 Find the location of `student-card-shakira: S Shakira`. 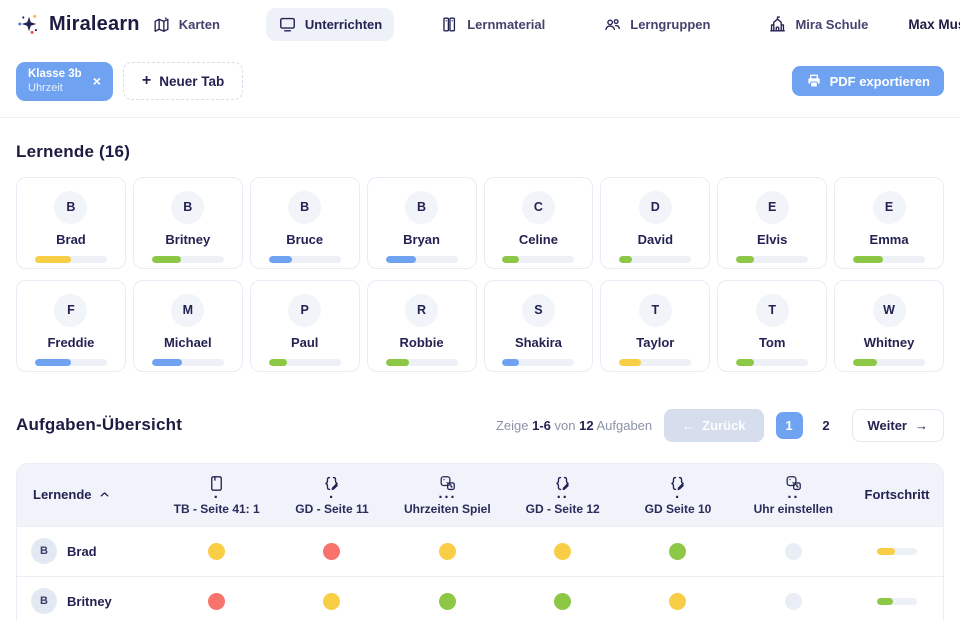

student-card-shakira: S Shakira is located at coordinates (538, 325).